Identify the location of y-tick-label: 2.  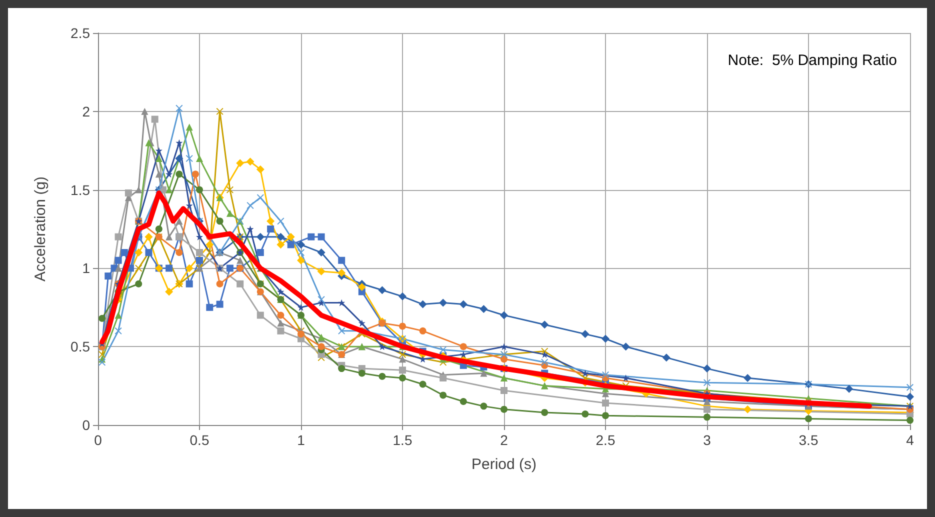
(86, 111).